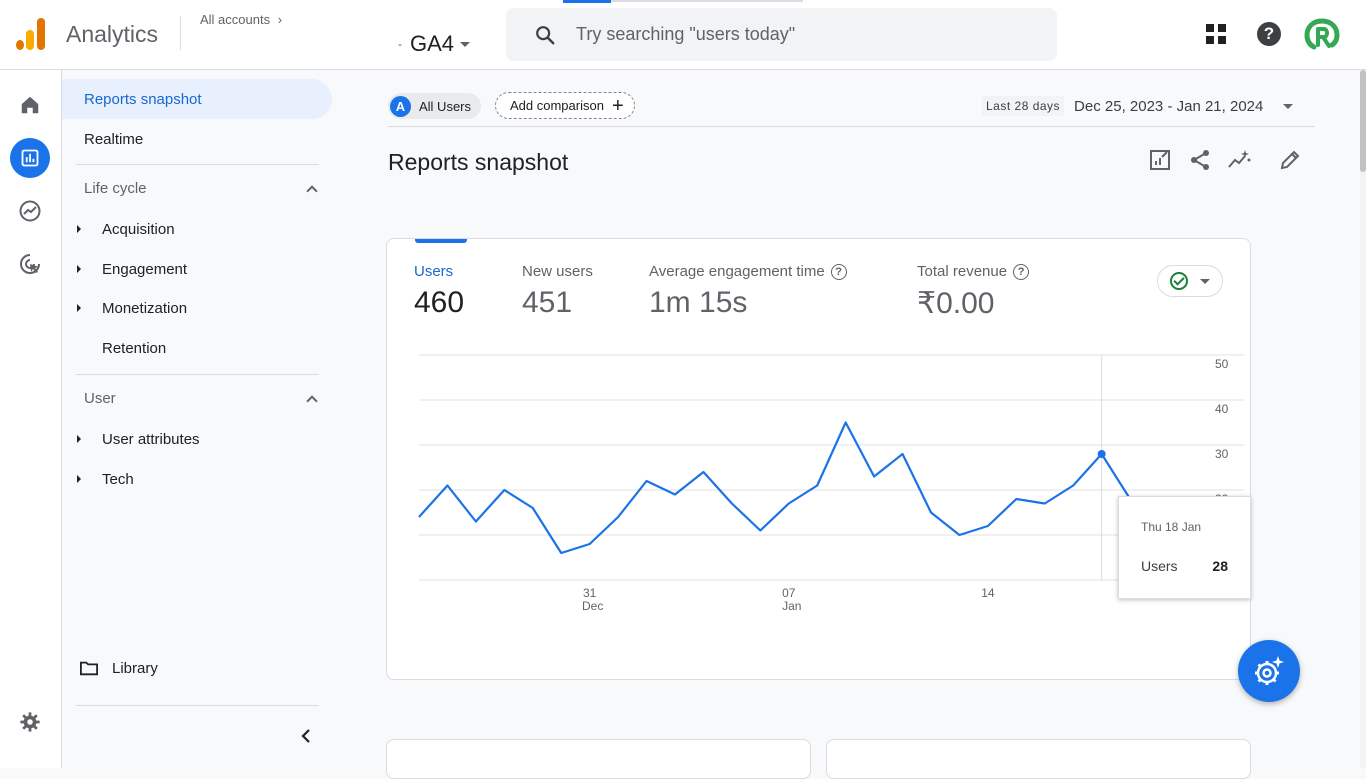 Image resolution: width=1366 pixels, height=779 pixels. Describe the element at coordinates (439, 302) in the screenshot. I see `metric-users-value: 460` at that location.